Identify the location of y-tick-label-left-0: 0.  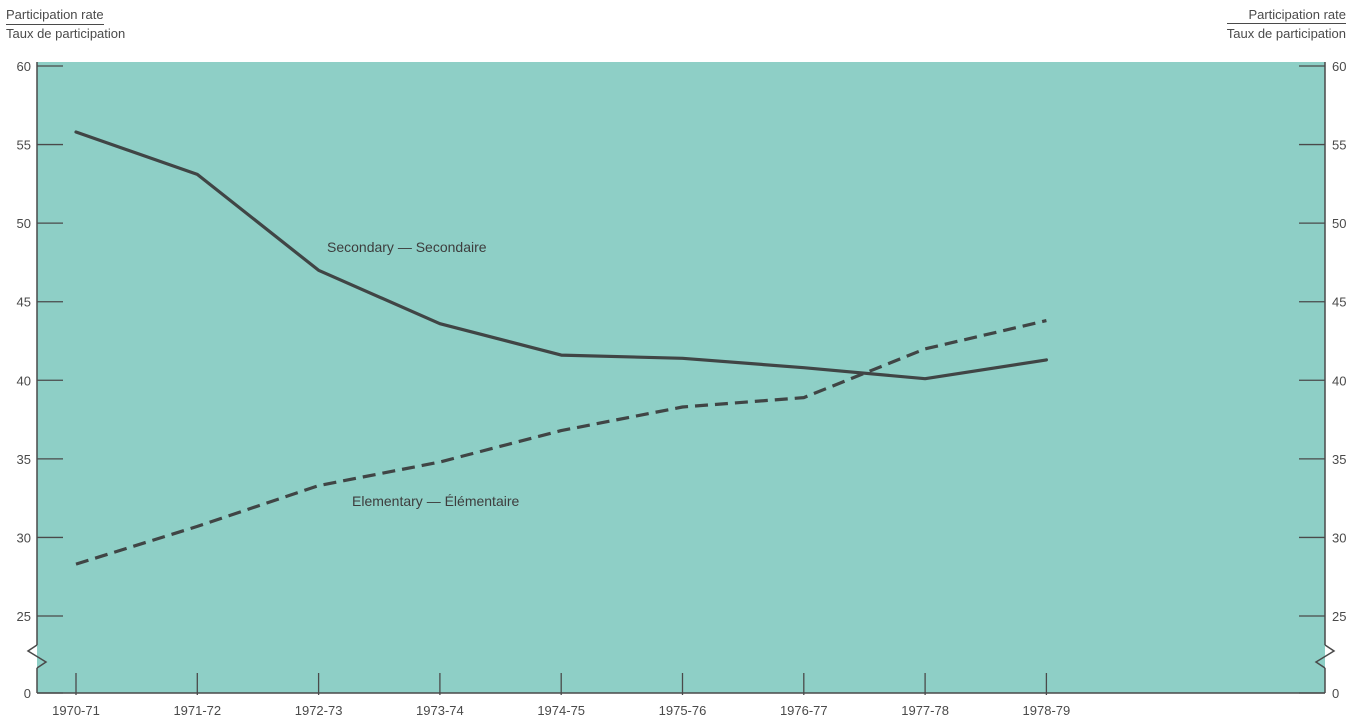
(27, 693).